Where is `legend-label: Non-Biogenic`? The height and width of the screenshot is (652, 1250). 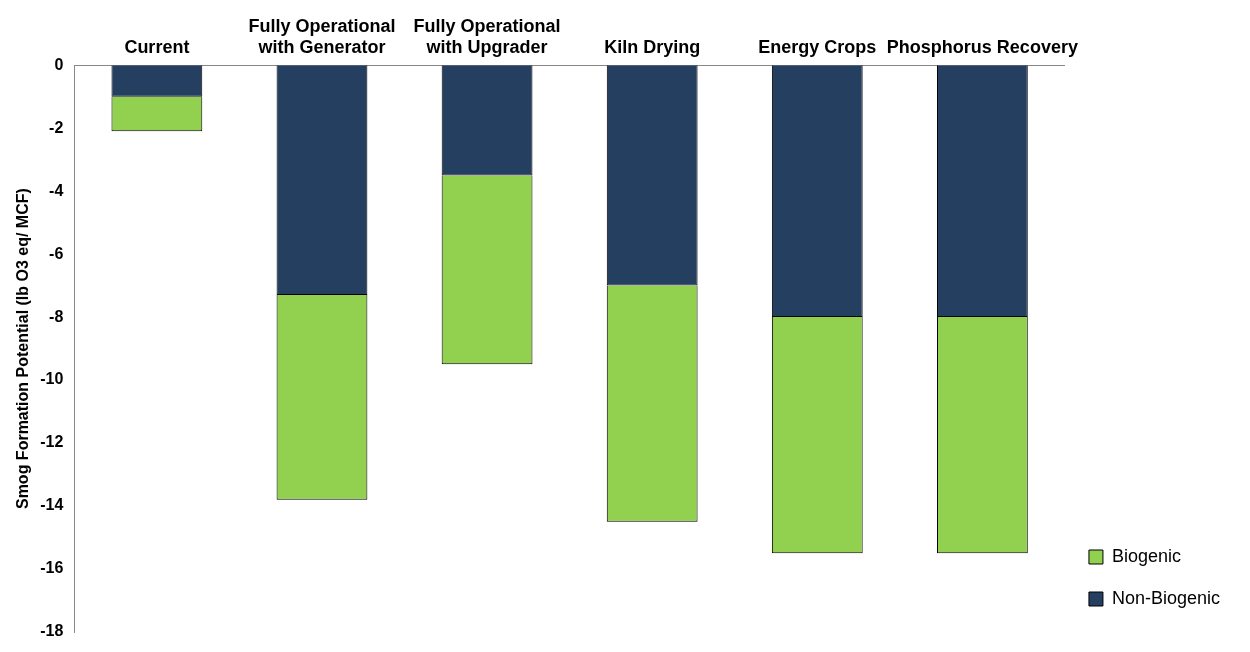 legend-label: Non-Biogenic is located at coordinates (1165, 597).